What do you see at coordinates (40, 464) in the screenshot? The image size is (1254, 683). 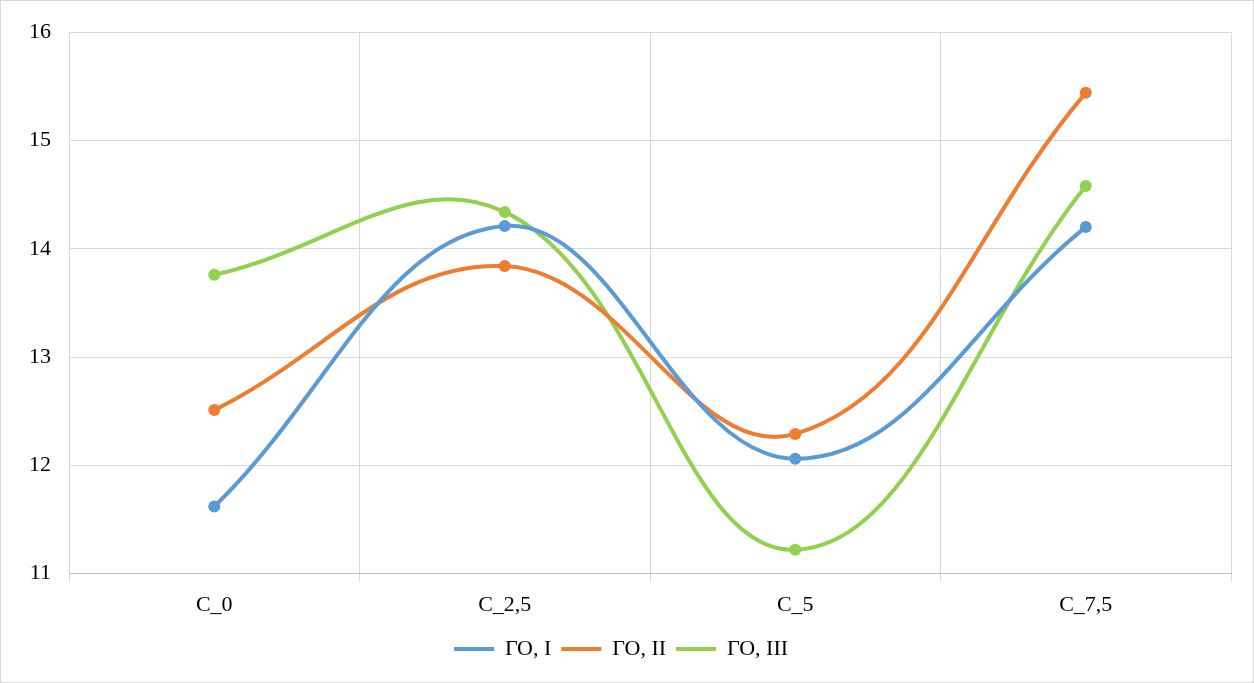 I see `y-tick-label: 12` at bounding box center [40, 464].